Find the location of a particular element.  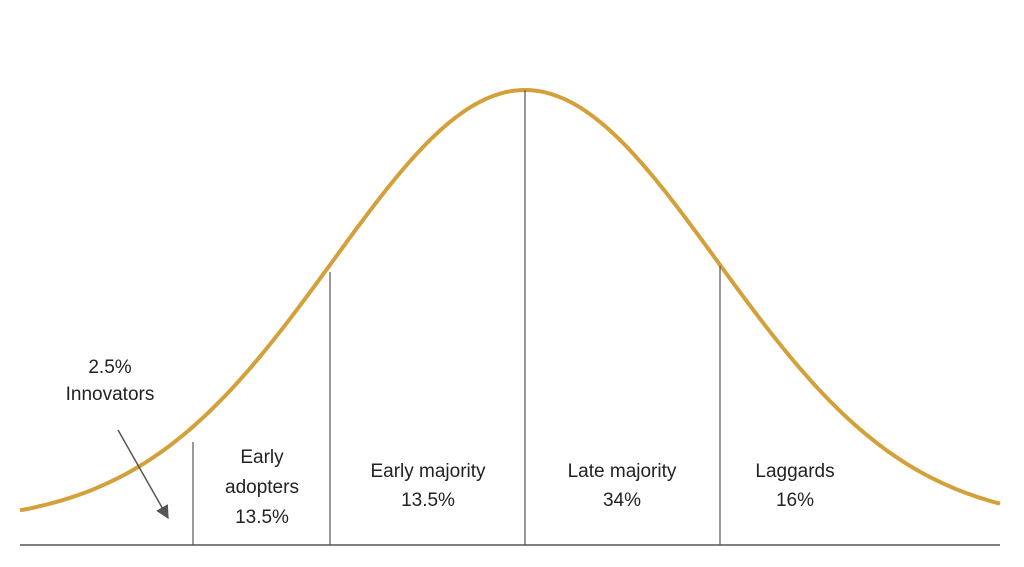

segment-label: Late majority is located at coordinates (622, 471).